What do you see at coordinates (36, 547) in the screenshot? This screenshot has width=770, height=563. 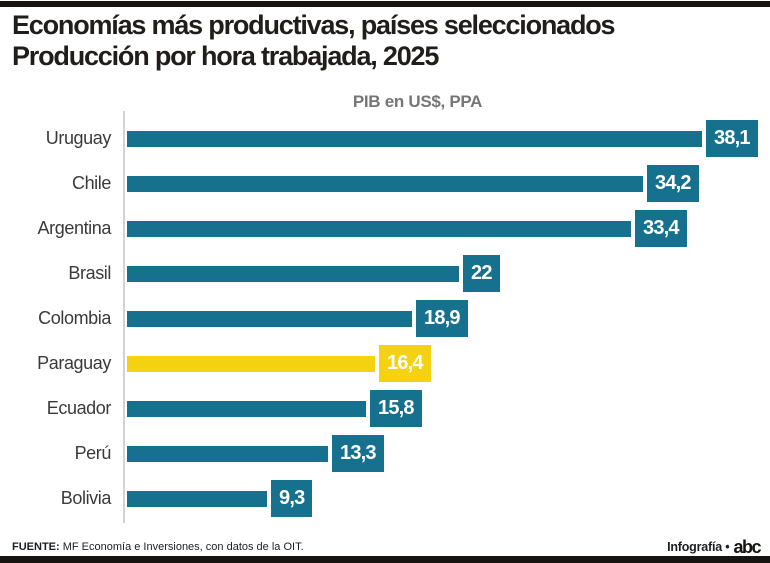 I see `source-label: FUENTE:` at bounding box center [36, 547].